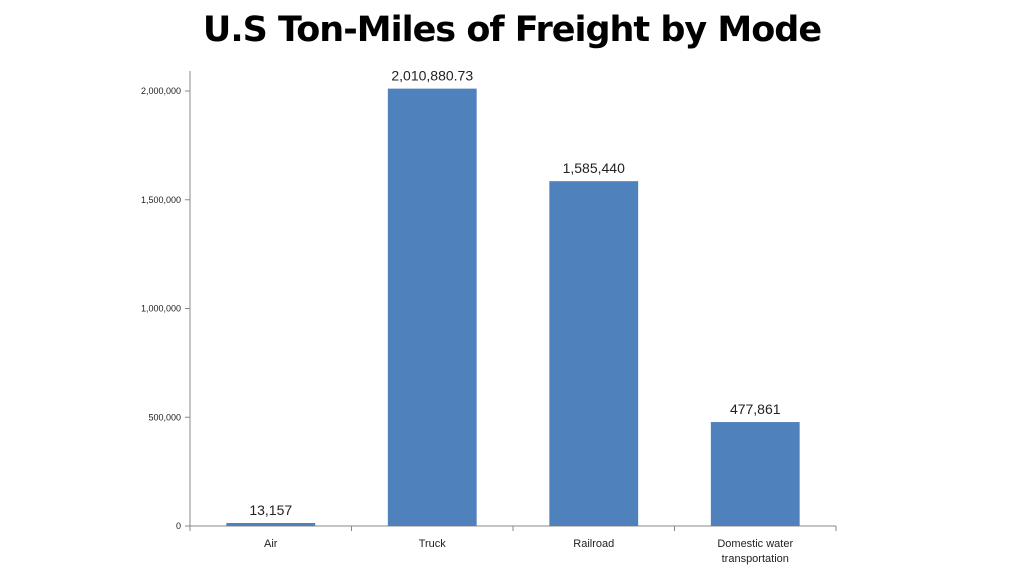  Describe the element at coordinates (161, 200) in the screenshot. I see `y-tick-label: 1,500,000` at that location.